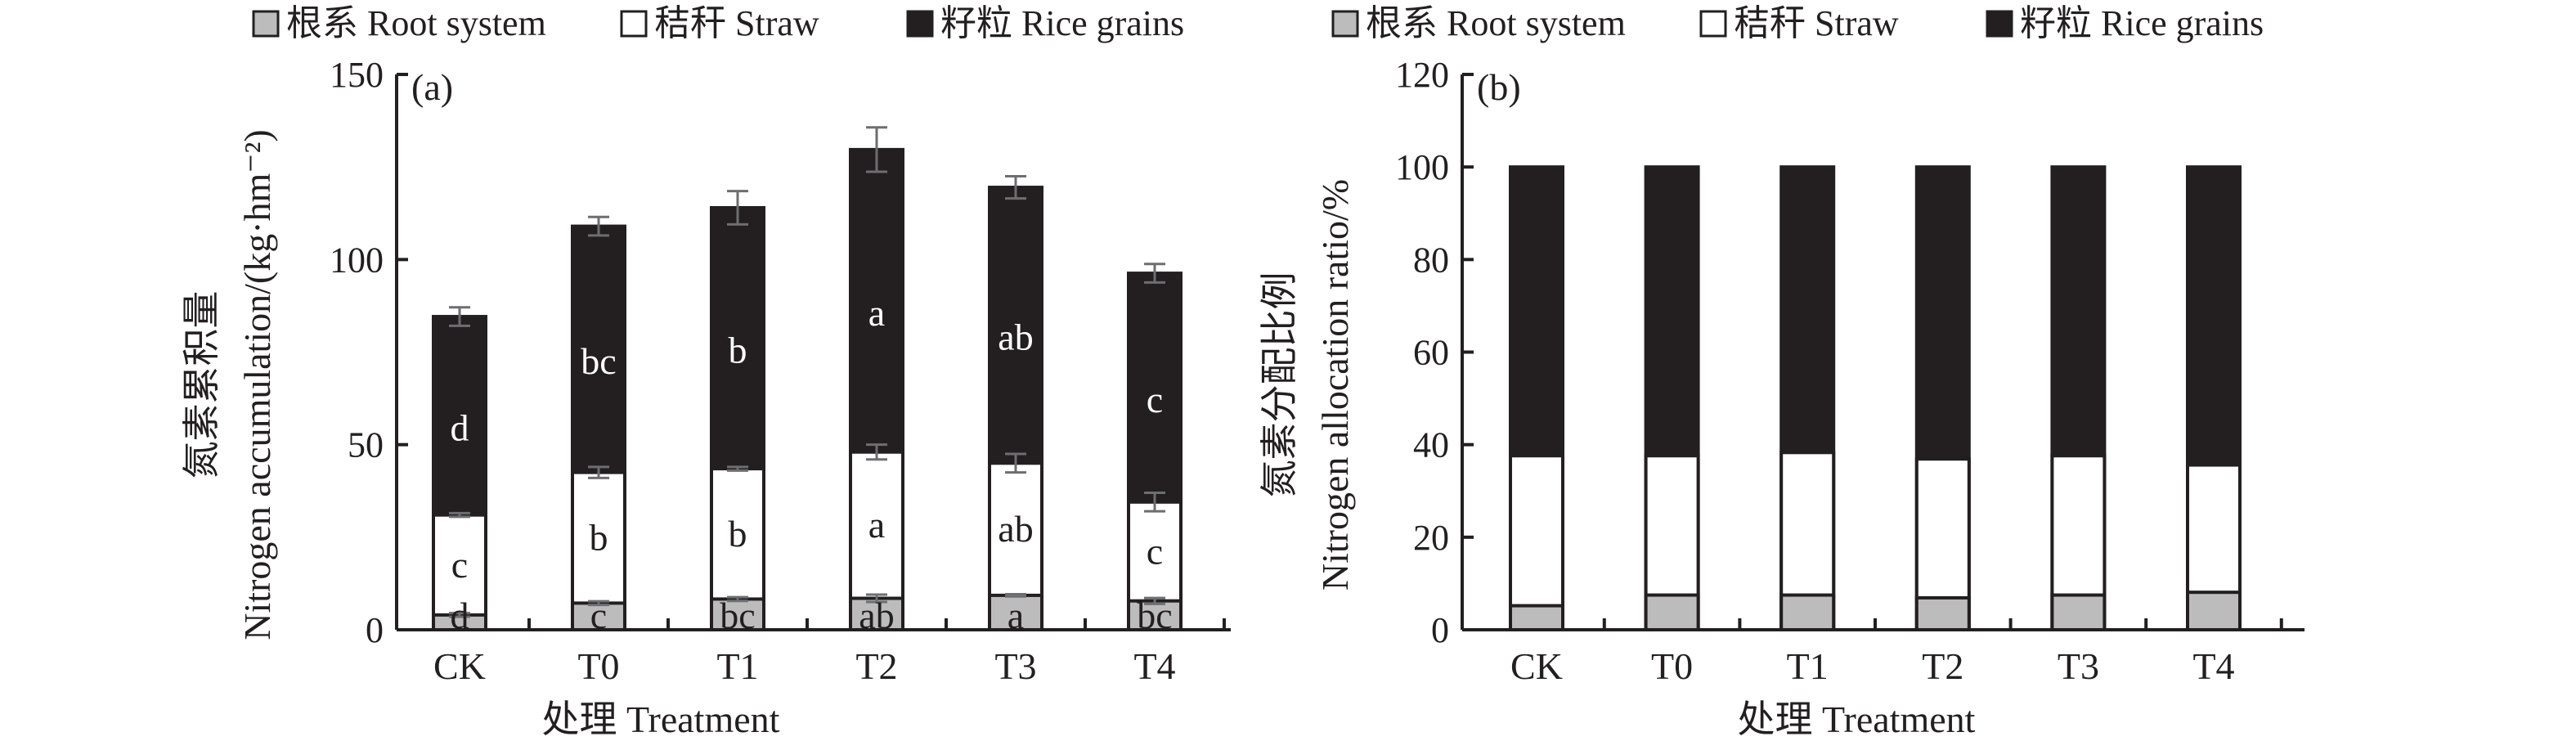 Image resolution: width=2576 pixels, height=750 pixels. What do you see at coordinates (876, 525) in the screenshot?
I see `significance-letter-straw: a` at bounding box center [876, 525].